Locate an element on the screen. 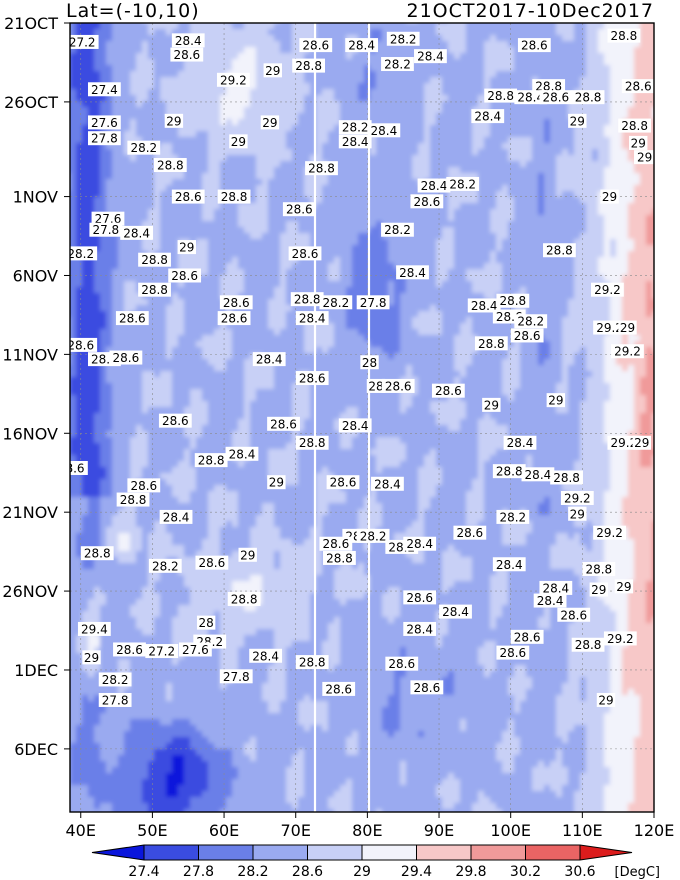  contour-label: 27.4 is located at coordinates (104, 90).